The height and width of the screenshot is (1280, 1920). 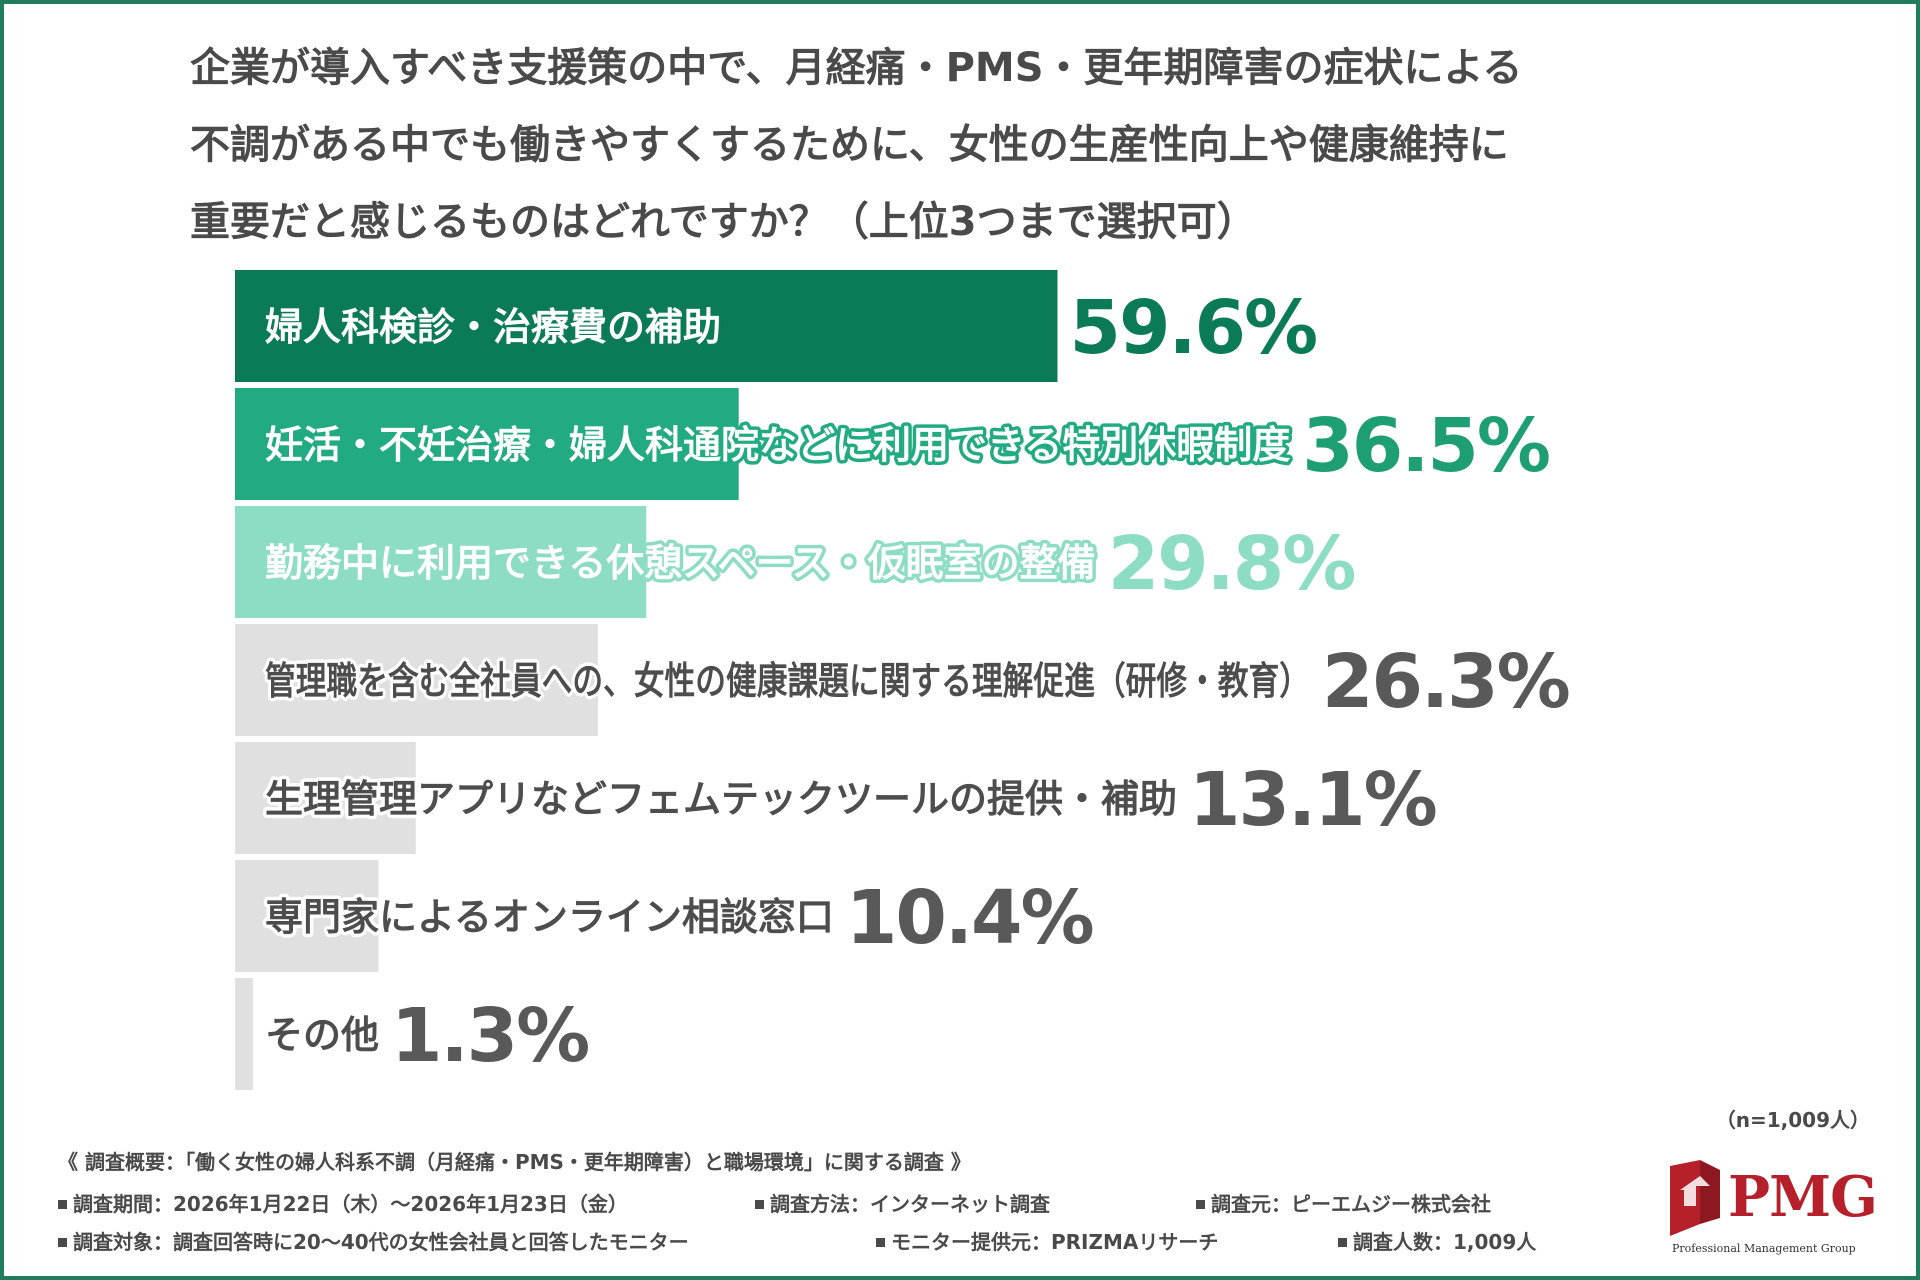 I want to click on logo-mark-icon, so click(x=1695, y=1198).